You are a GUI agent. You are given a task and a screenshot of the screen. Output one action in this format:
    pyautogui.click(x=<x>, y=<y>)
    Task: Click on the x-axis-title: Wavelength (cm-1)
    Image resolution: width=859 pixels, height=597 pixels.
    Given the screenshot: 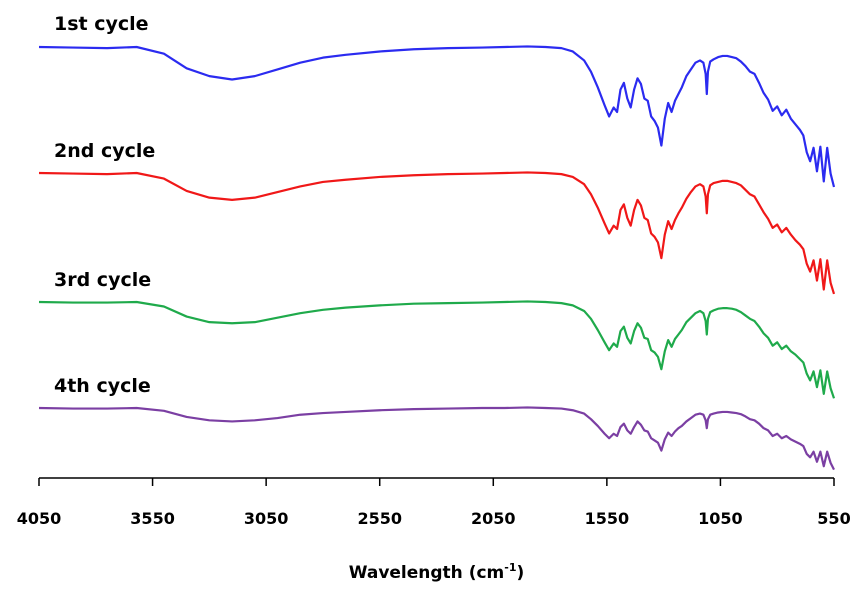 What is the action you would take?
    pyautogui.click(x=437, y=572)
    